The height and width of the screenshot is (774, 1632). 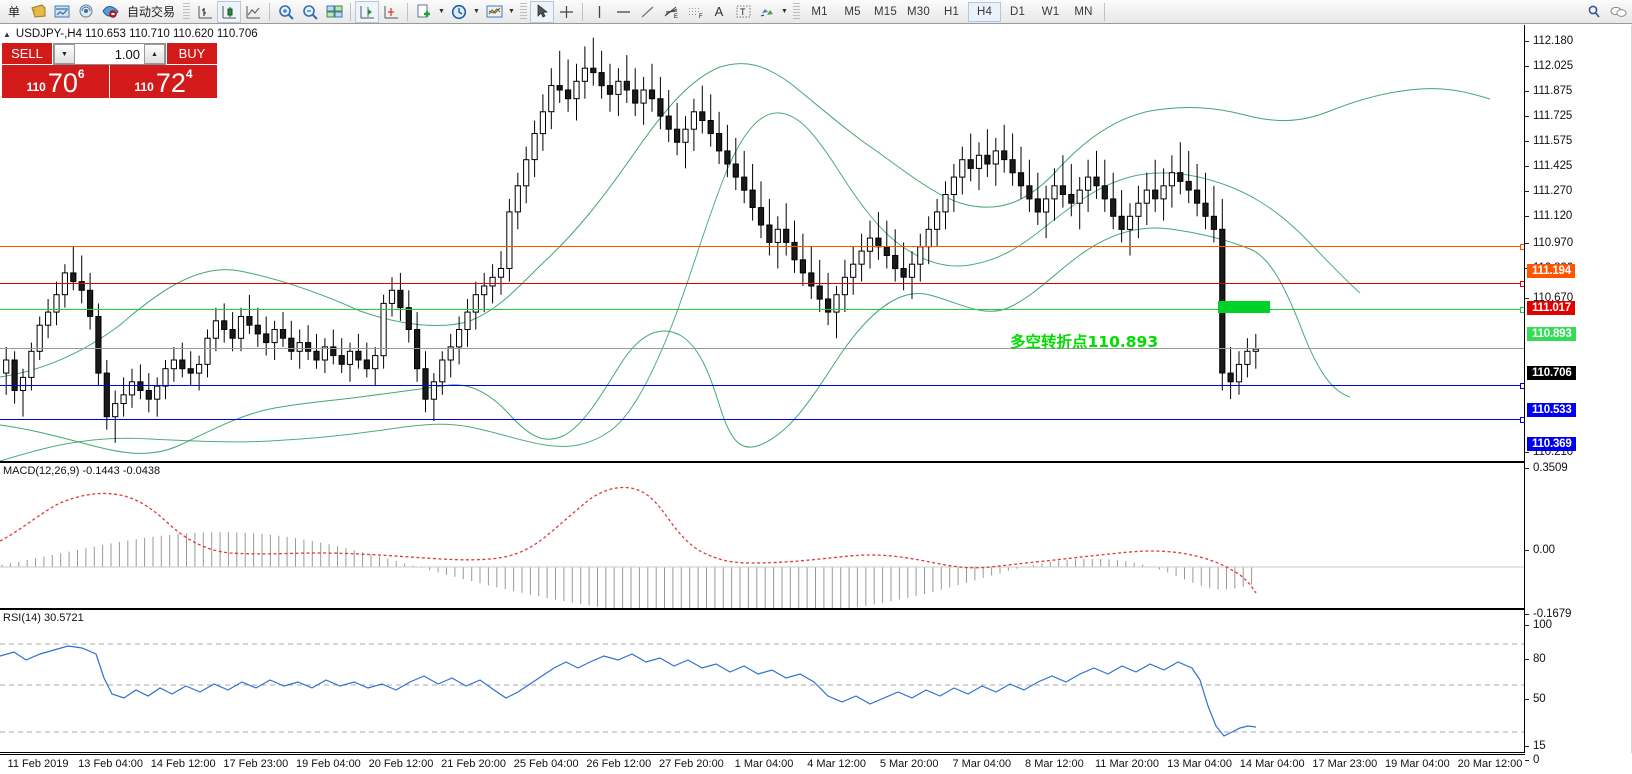 I want to click on price-tick-label: 111.270, so click(x=1553, y=191).